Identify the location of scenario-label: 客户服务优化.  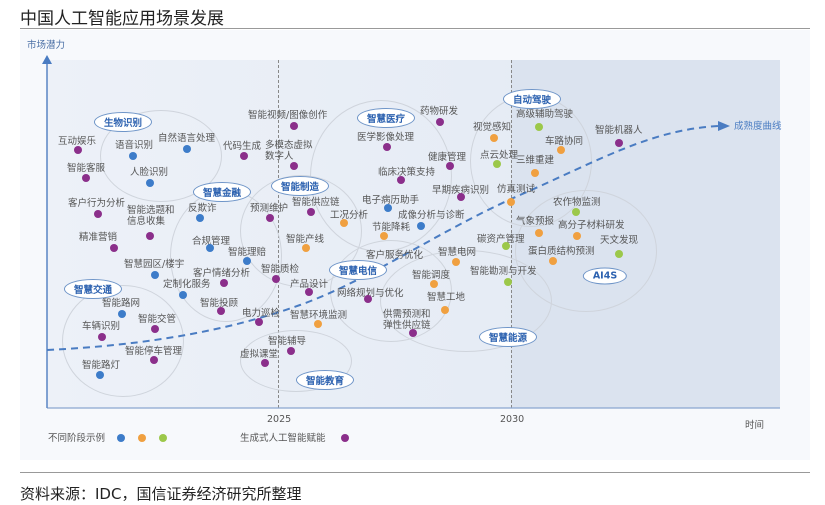
(395, 255).